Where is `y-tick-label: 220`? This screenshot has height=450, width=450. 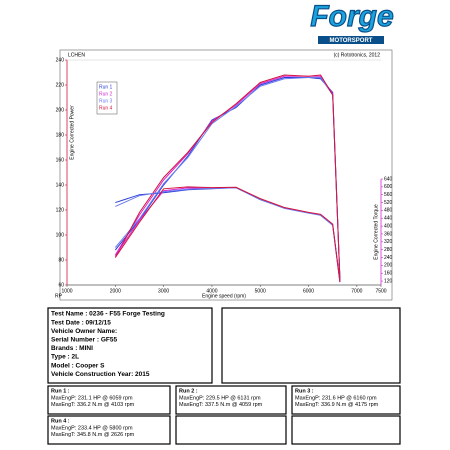
y-tick-label: 220 is located at coordinates (60, 85).